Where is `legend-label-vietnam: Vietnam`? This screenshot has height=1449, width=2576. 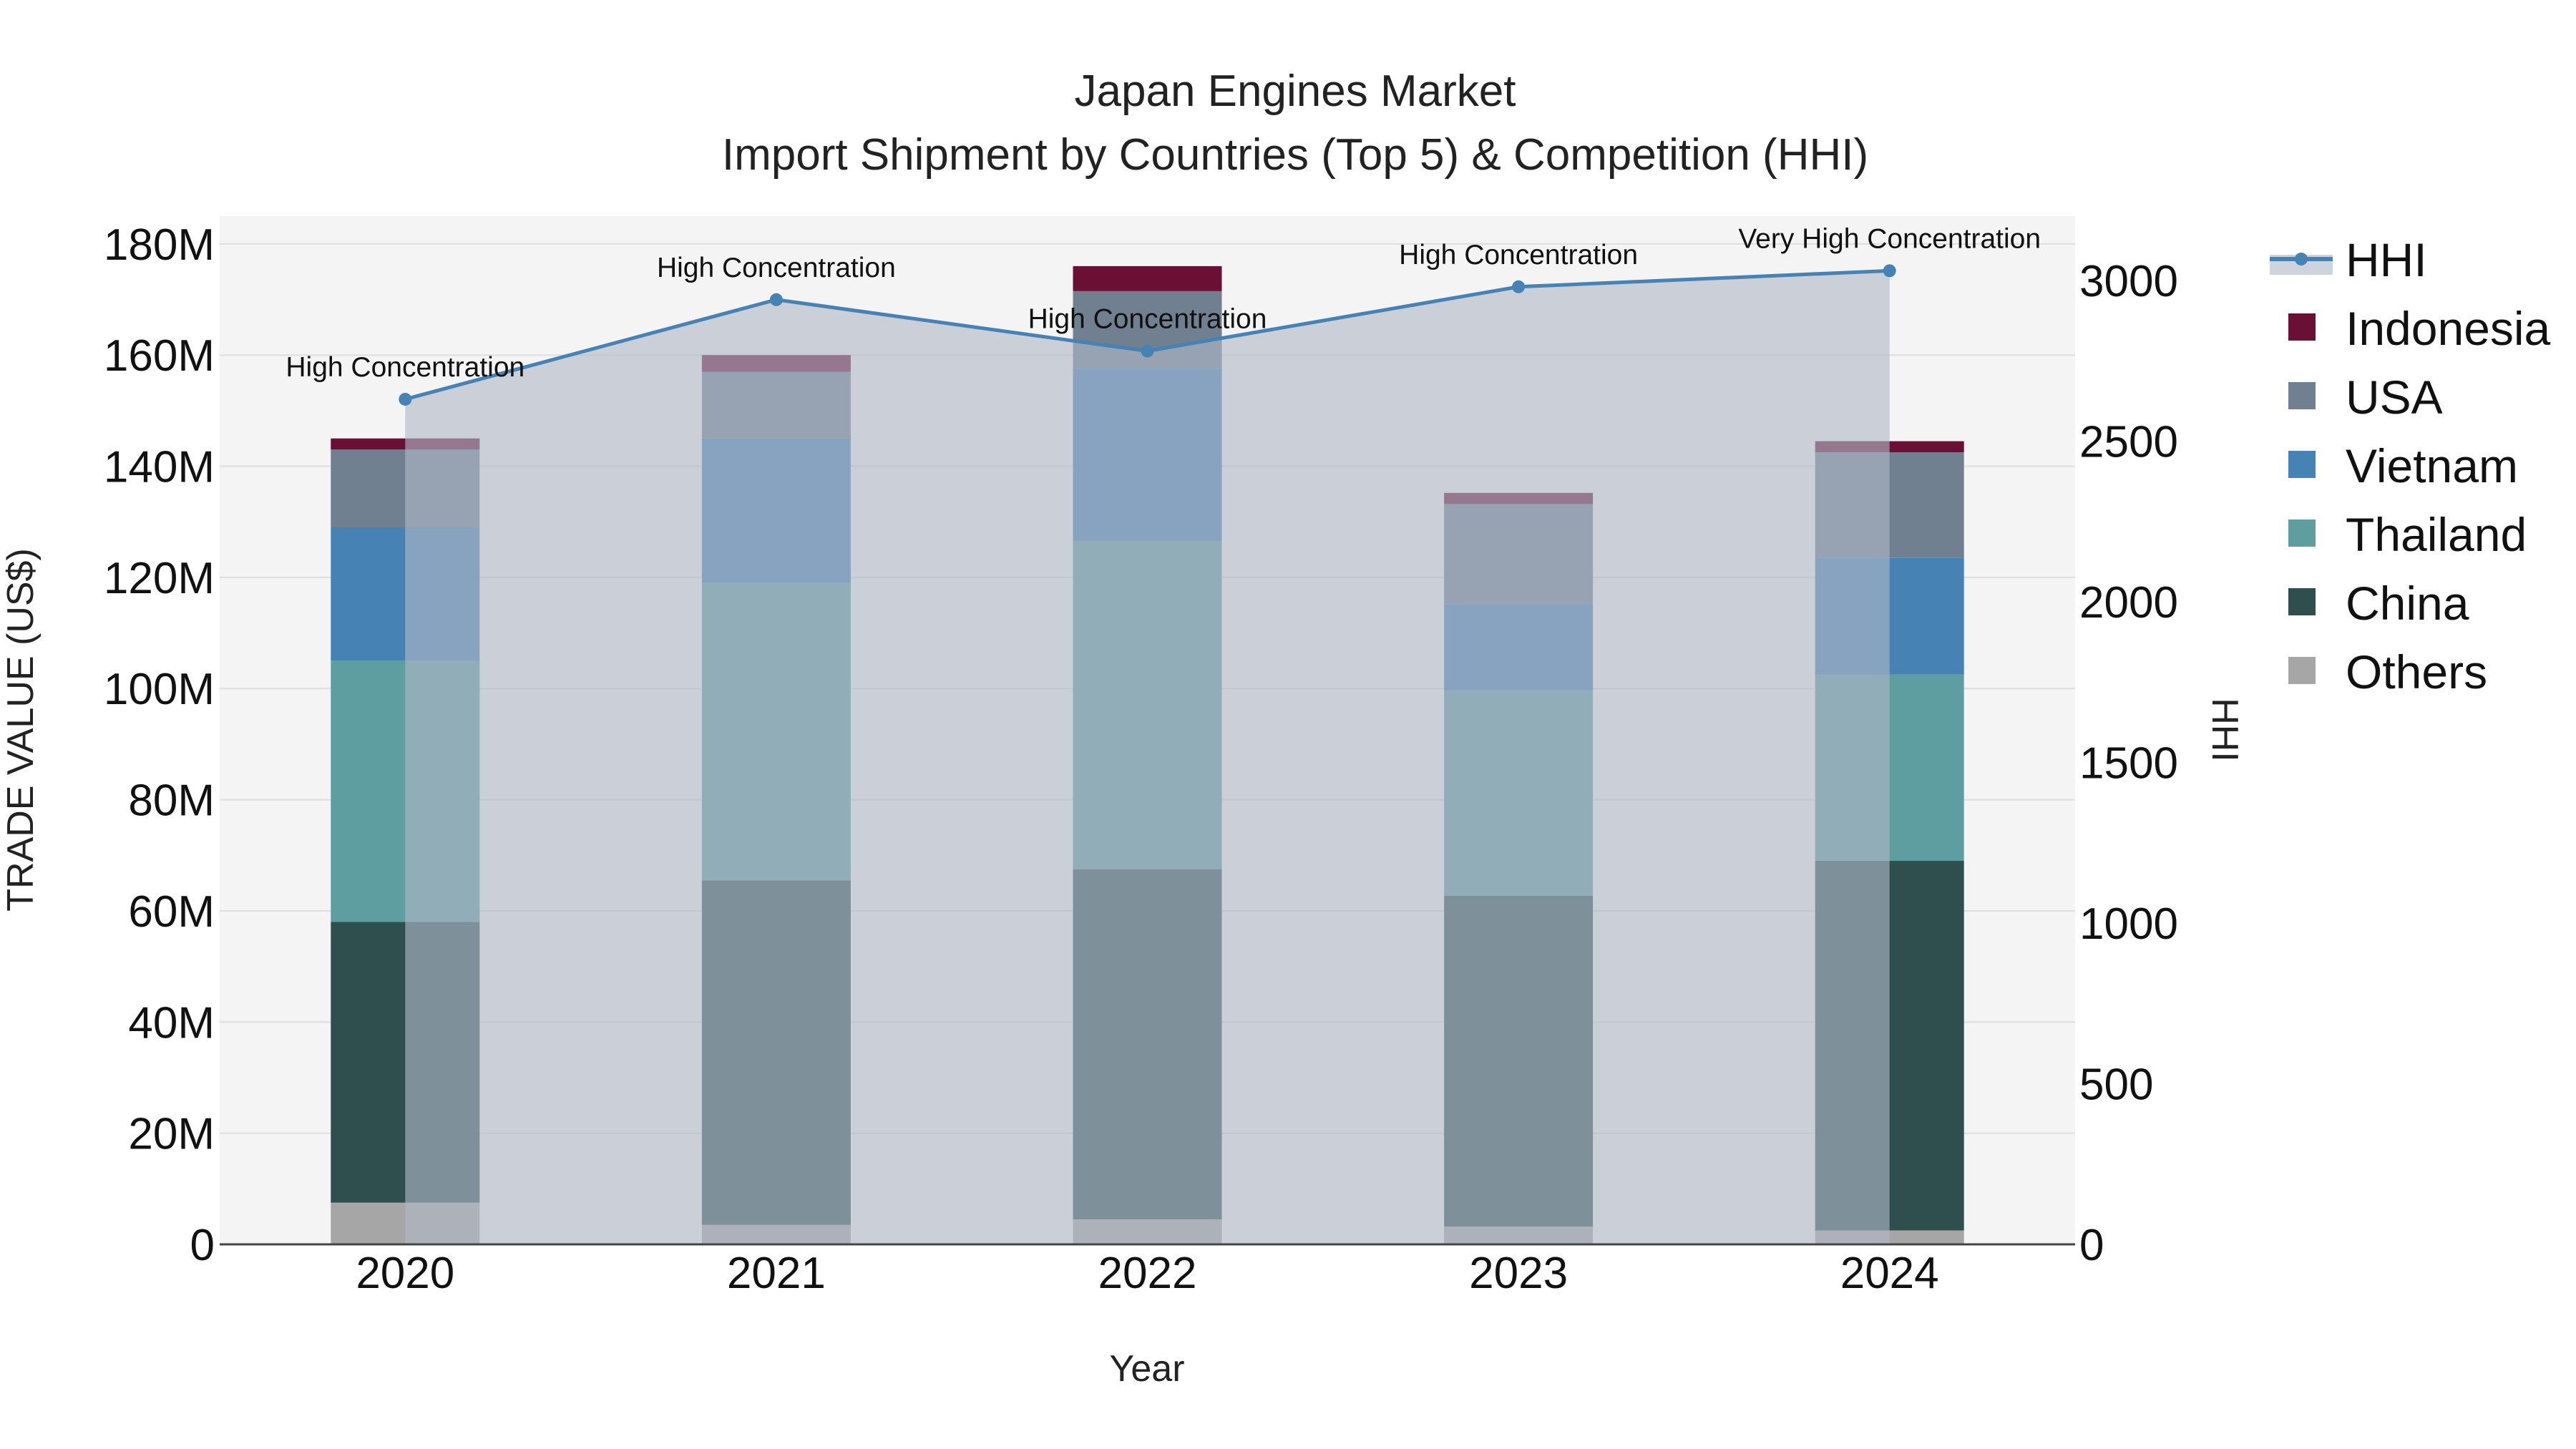
legend-label-vietnam: Vietnam is located at coordinates (2432, 465).